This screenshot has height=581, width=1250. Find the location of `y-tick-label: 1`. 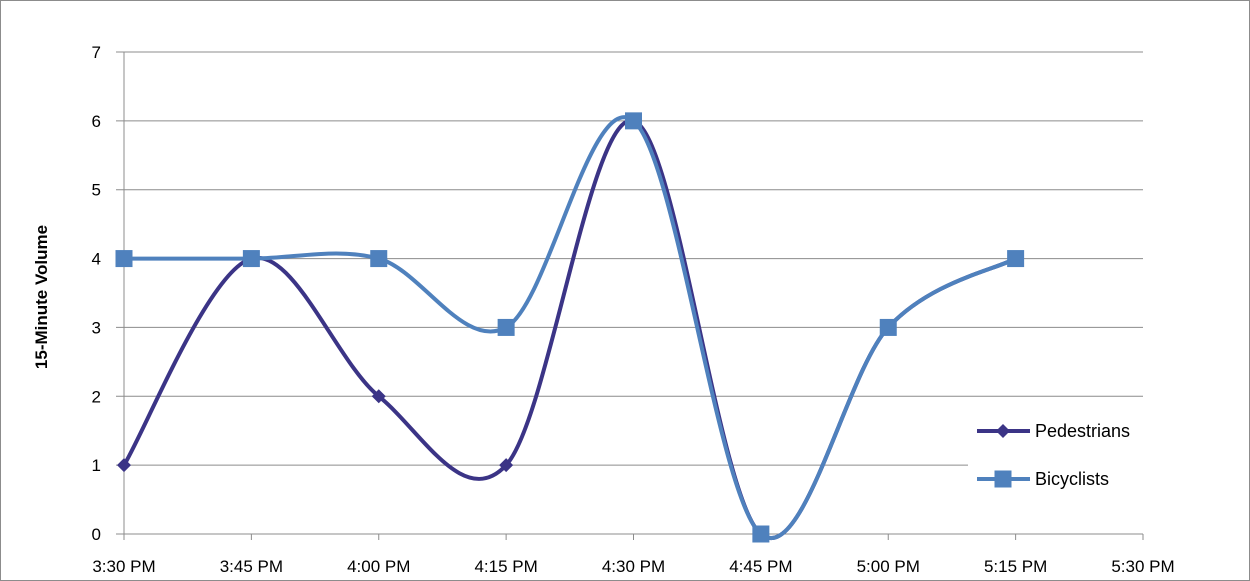

y-tick-label: 1 is located at coordinates (96, 465).